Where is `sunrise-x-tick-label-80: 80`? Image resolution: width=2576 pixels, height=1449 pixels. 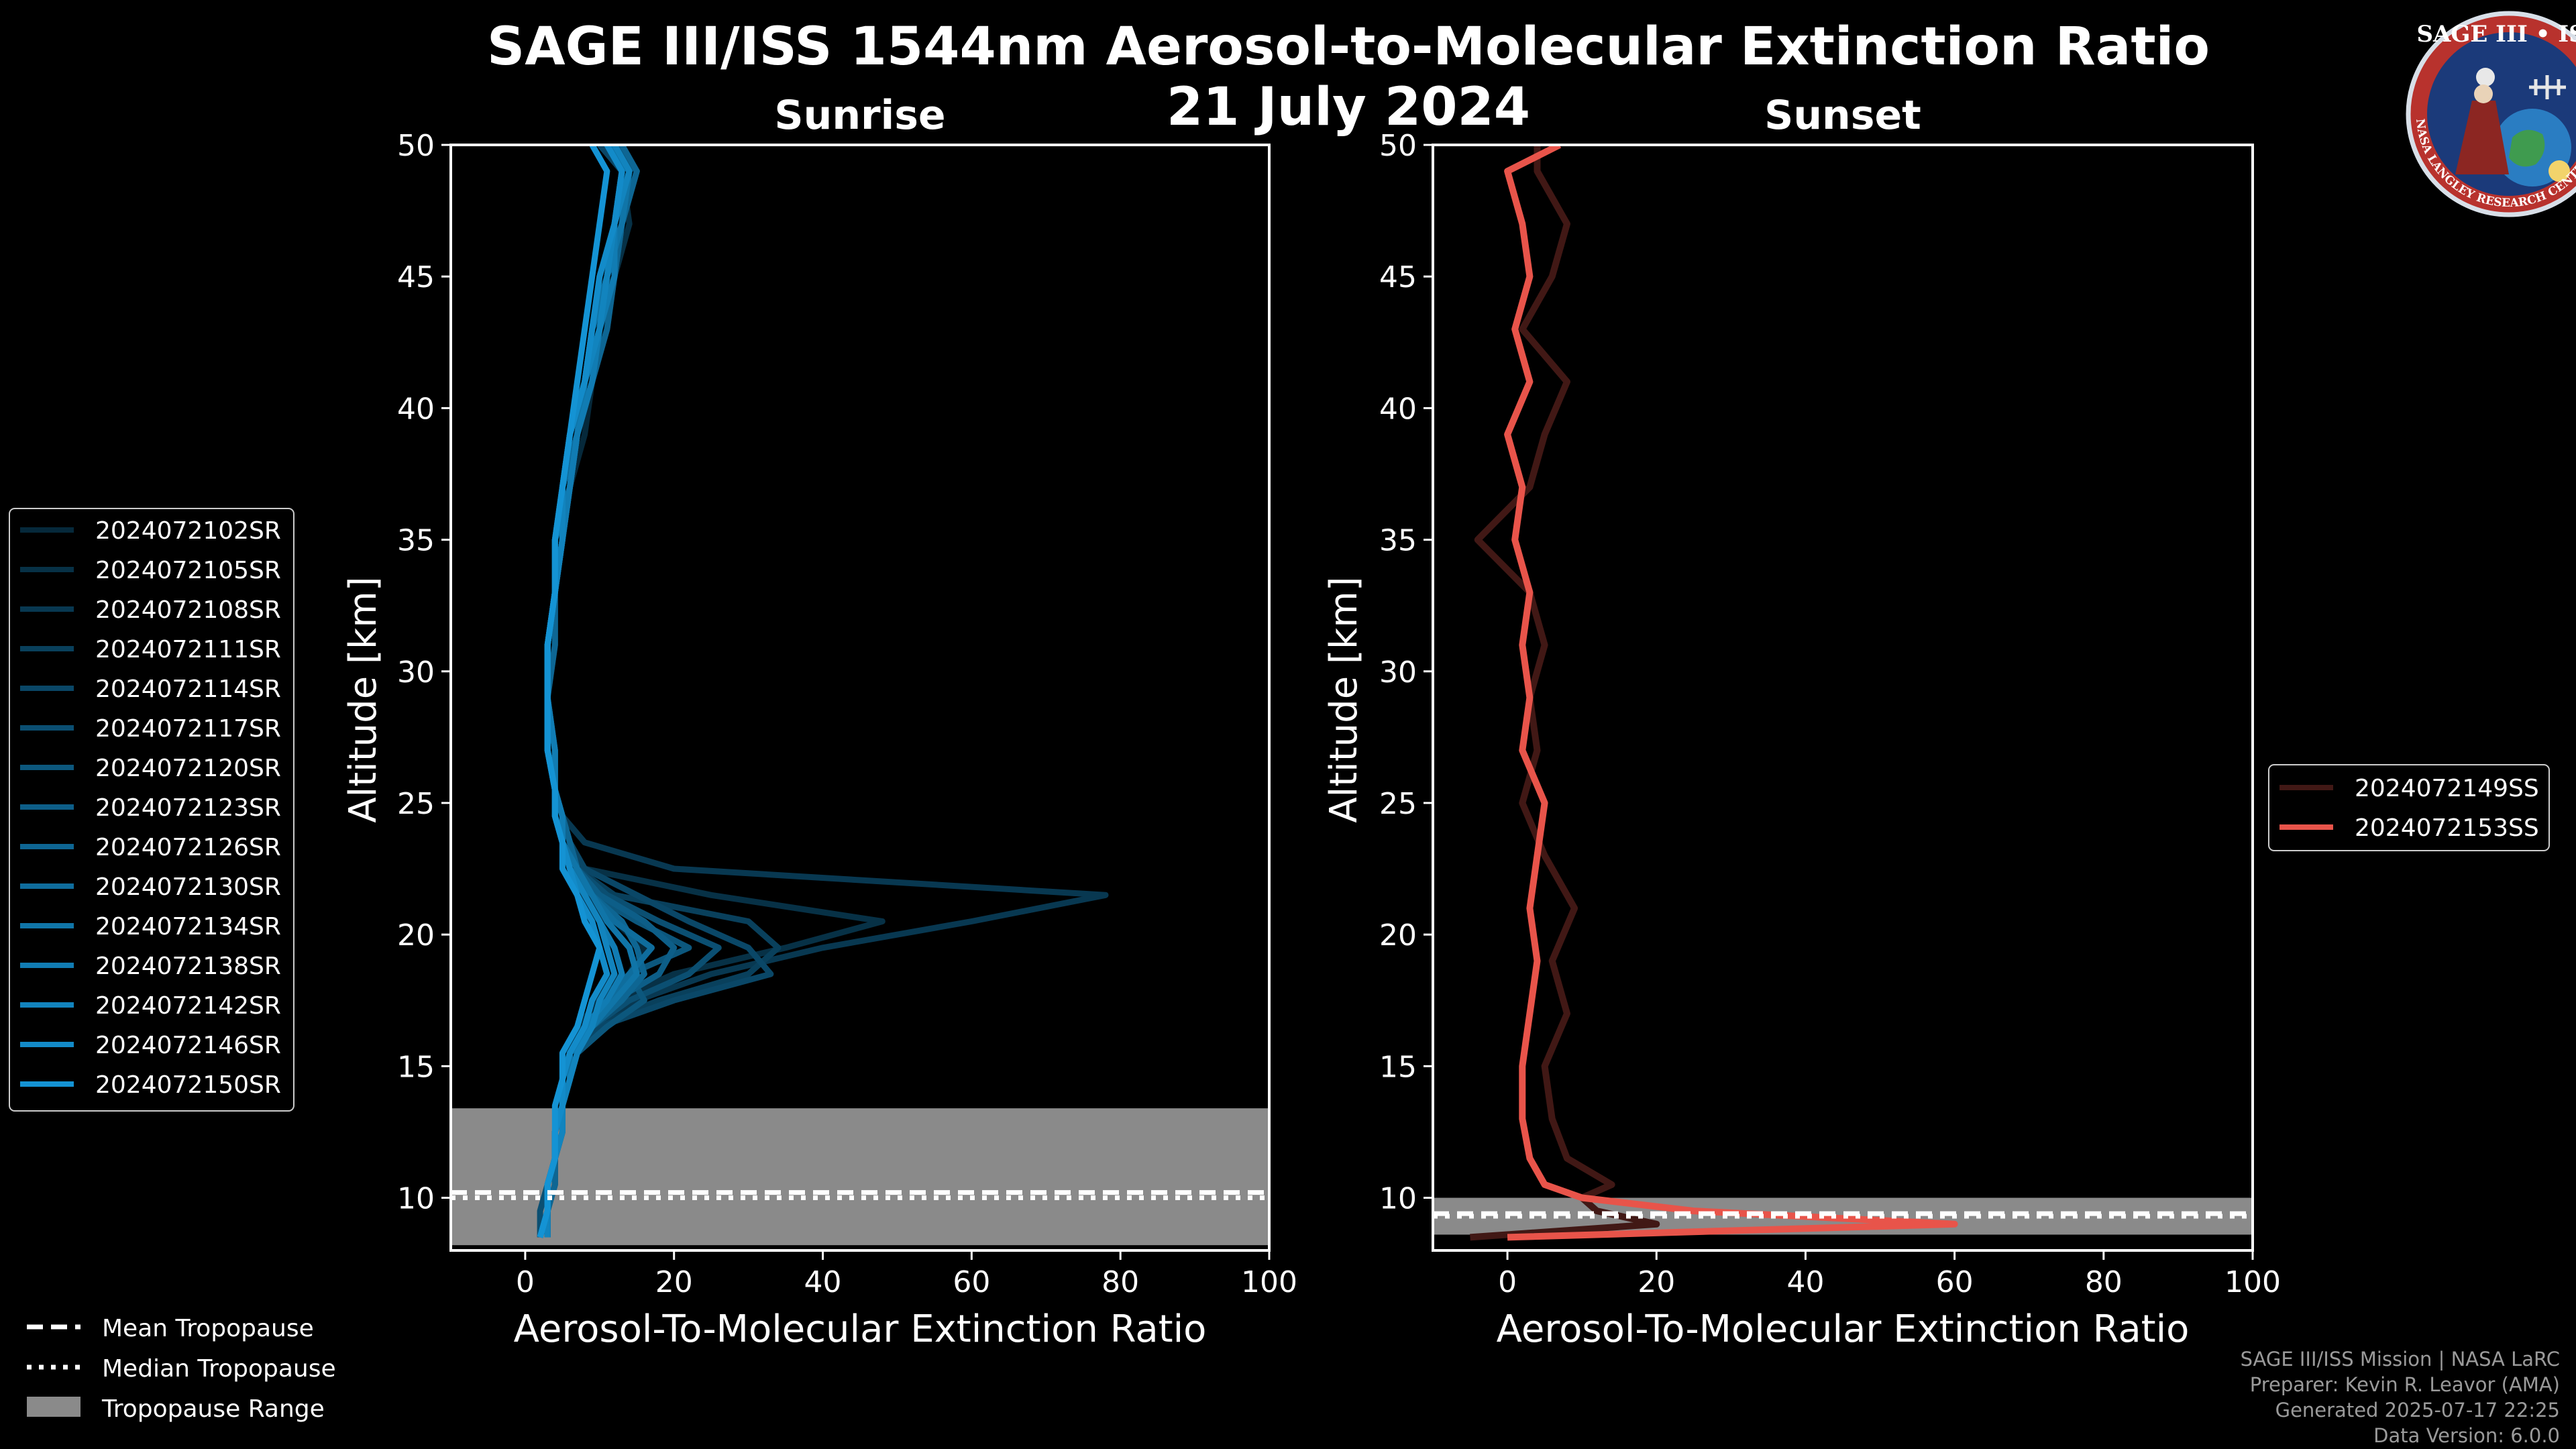
sunrise-x-tick-label-80: 80 is located at coordinates (1120, 1282).